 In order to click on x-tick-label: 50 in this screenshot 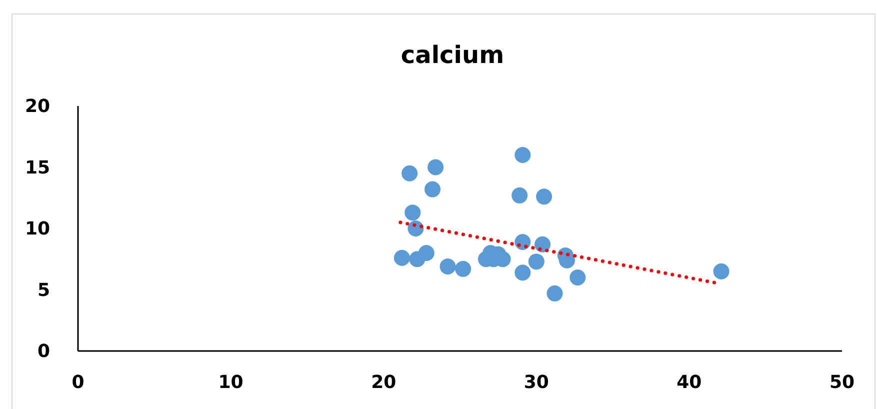, I will do `click(842, 382)`.